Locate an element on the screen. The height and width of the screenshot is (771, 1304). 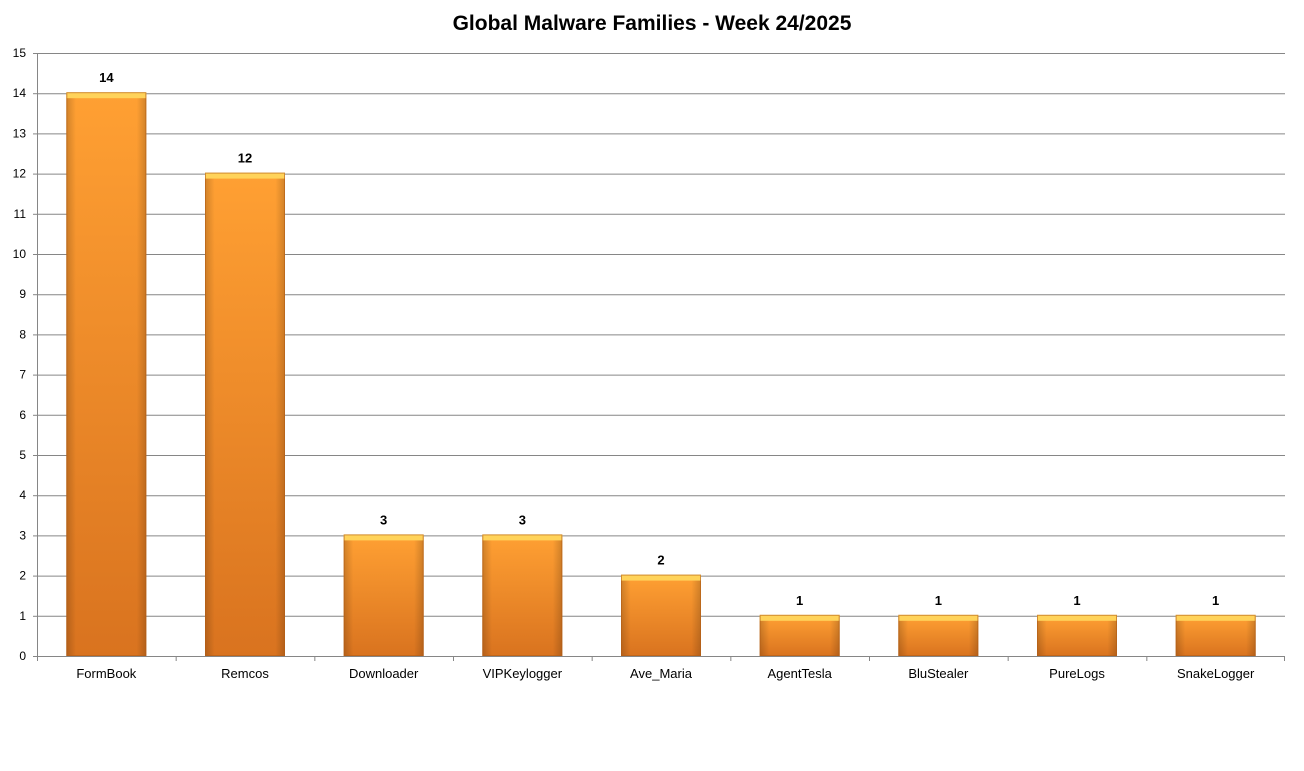
y-tick-label: 15 is located at coordinates (20, 53).